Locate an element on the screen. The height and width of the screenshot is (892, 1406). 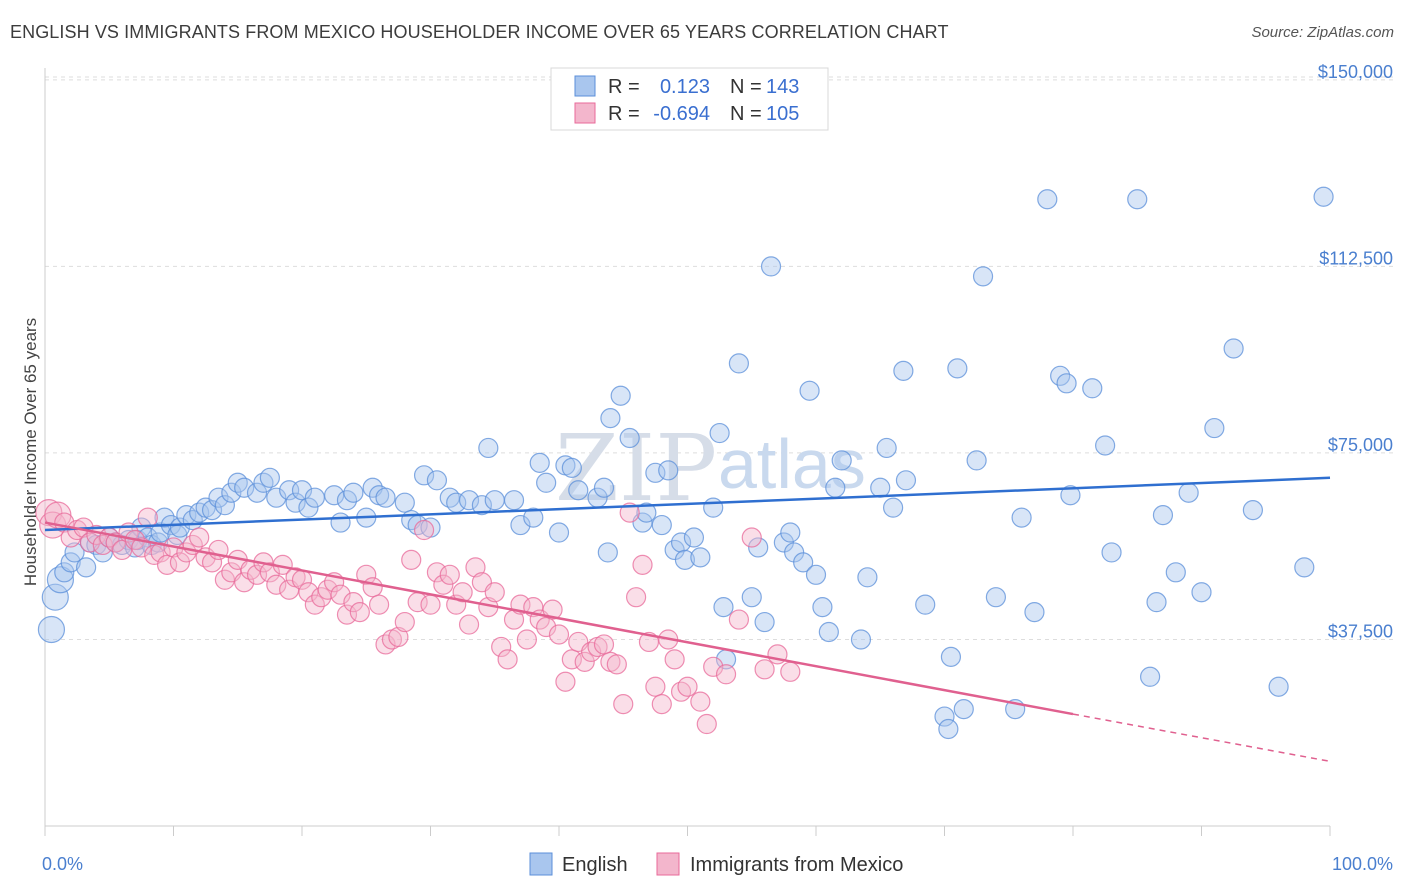
legend-n-value-mexico: 105 is located at coordinates (782, 114).